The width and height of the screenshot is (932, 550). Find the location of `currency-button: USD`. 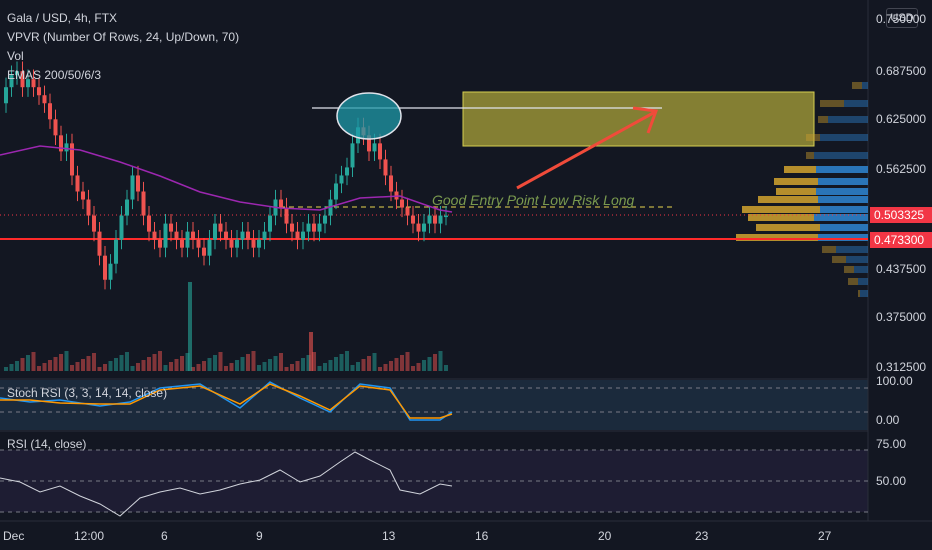

currency-button: USD is located at coordinates (902, 18).